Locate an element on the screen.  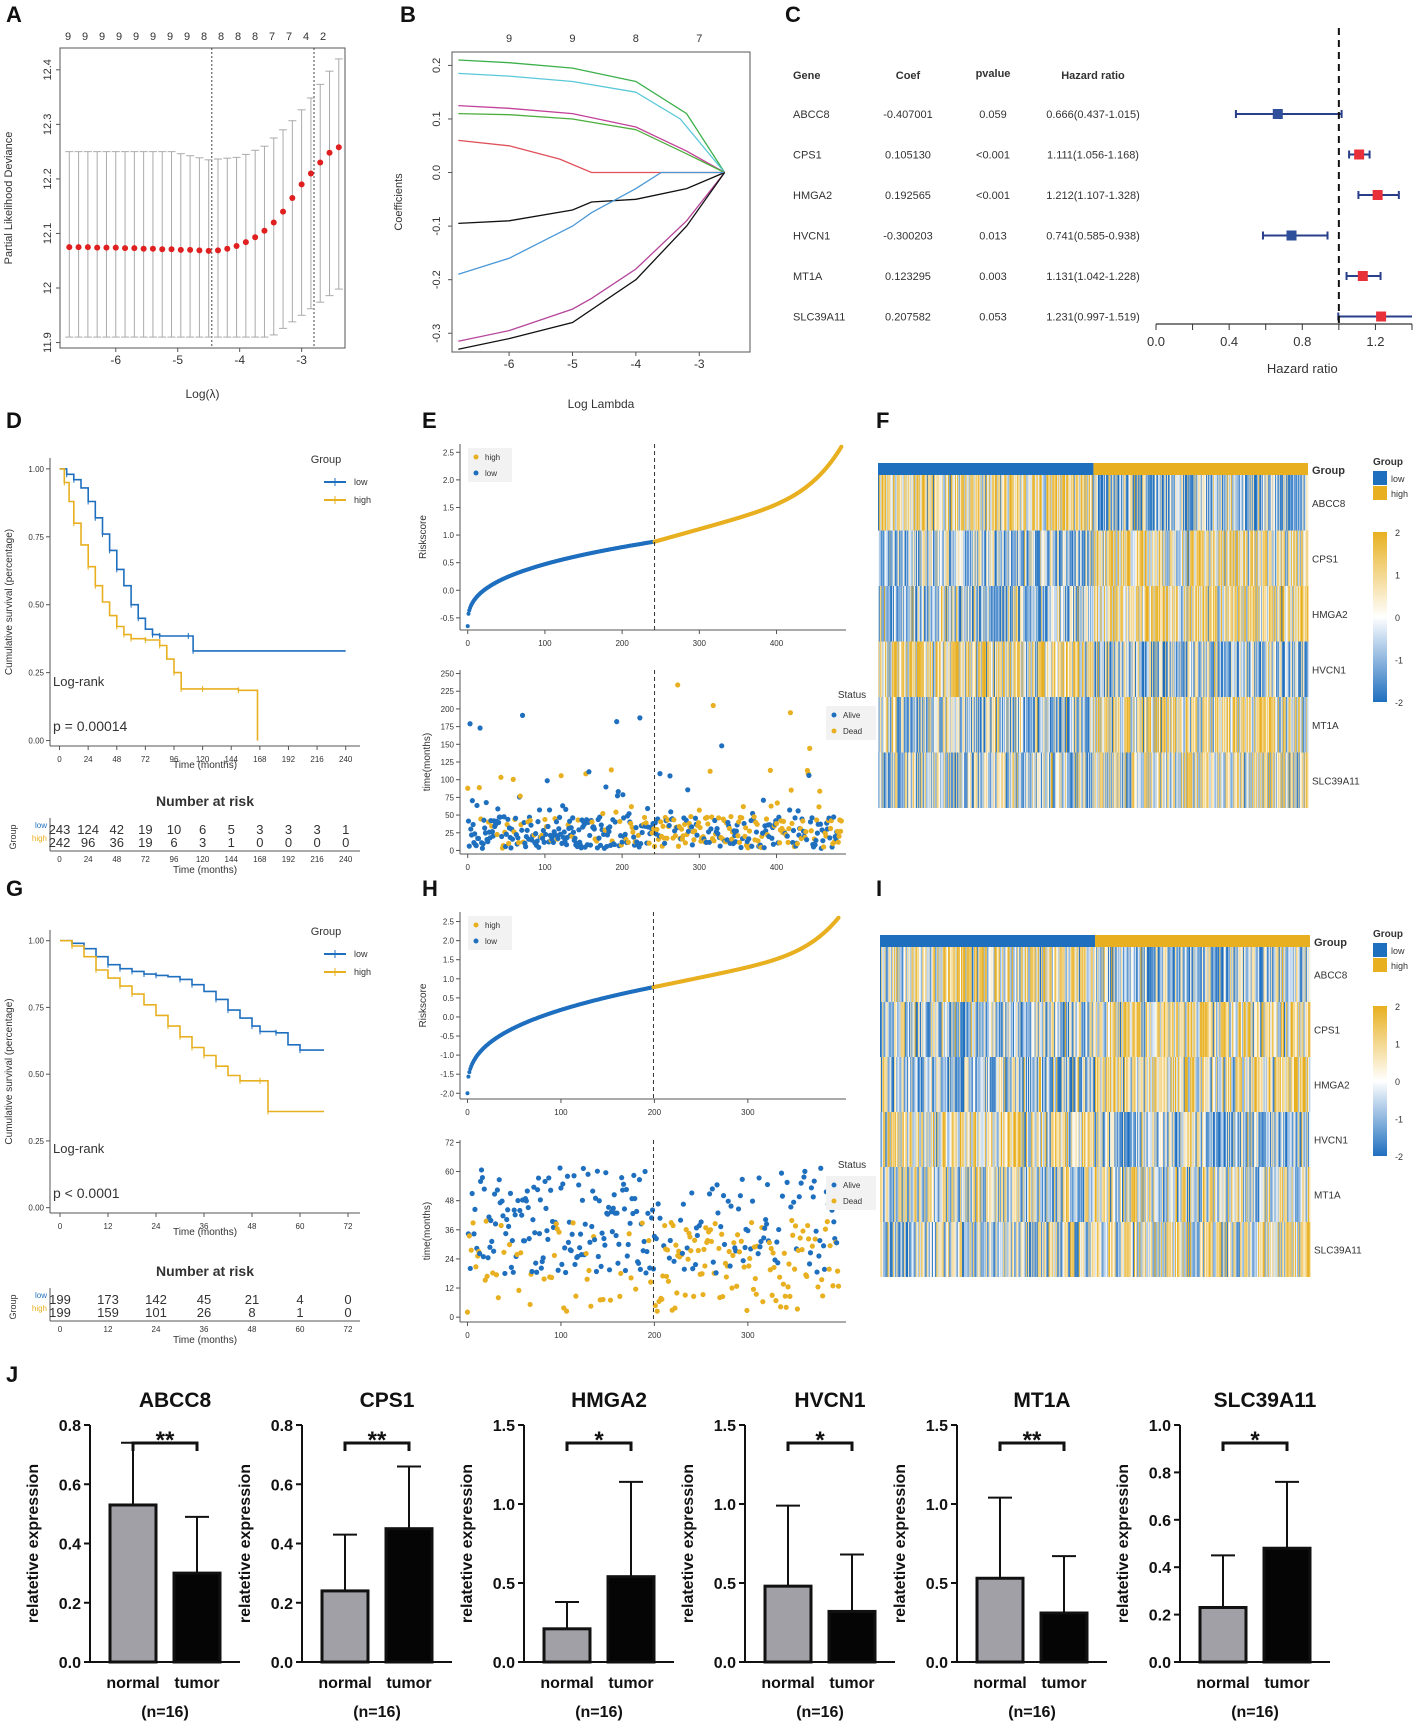
d-y-tick-label: 0.25 is located at coordinates (36, 673).